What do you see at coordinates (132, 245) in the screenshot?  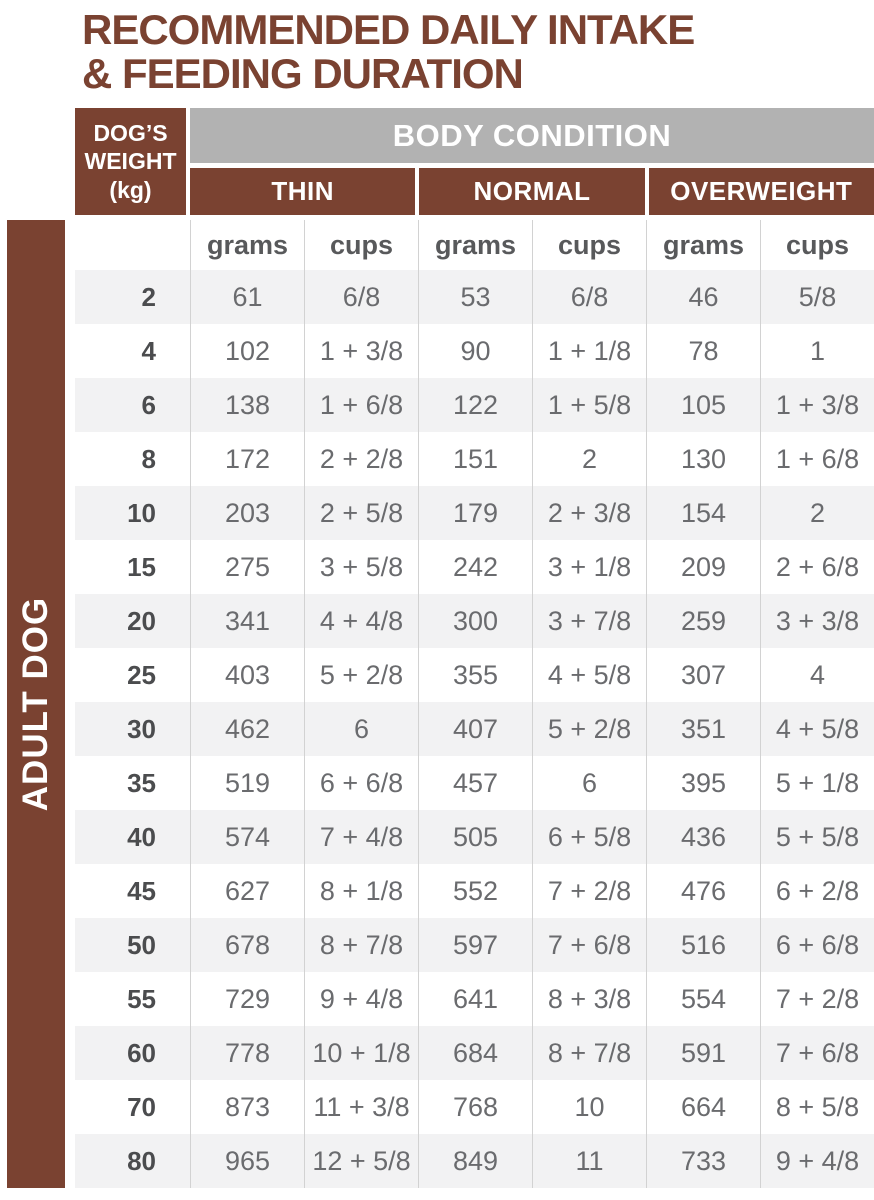 I see `units-spacer` at bounding box center [132, 245].